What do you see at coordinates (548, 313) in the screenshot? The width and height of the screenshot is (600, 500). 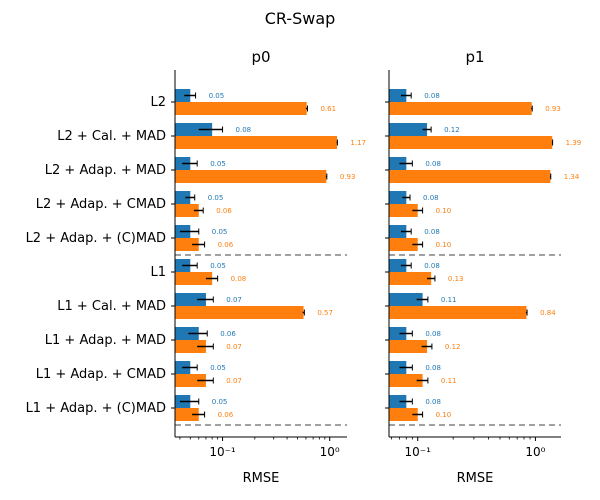 I see `data-label: 0.84` at bounding box center [548, 313].